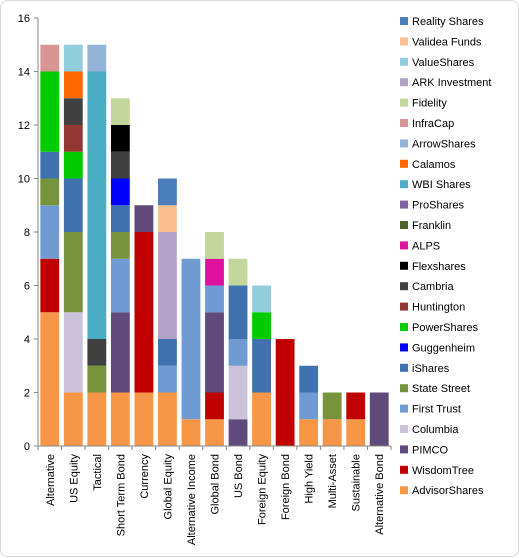  What do you see at coordinates (430, 410) in the screenshot?
I see `legend-item: First Trust` at bounding box center [430, 410].